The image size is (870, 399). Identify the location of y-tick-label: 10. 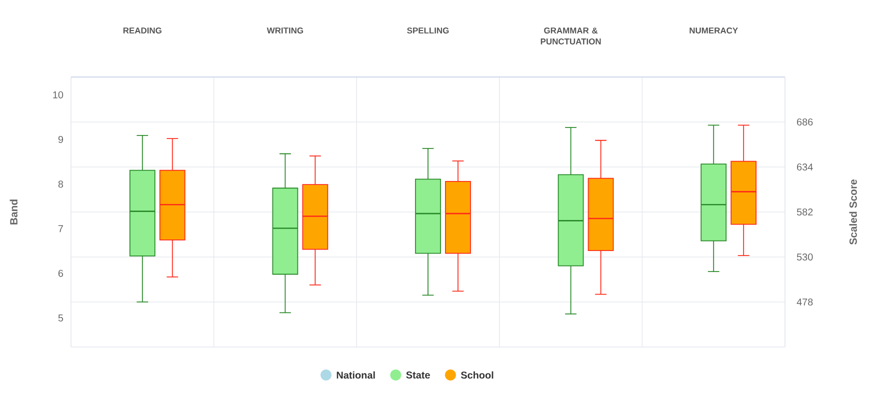
(58, 94).